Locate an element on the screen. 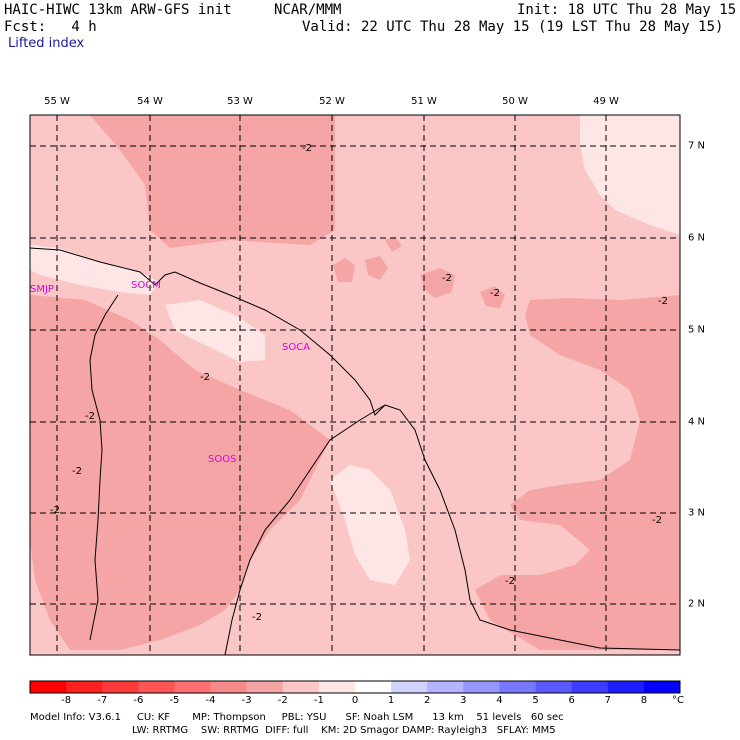 The image size is (740, 740). station-label: SOOS is located at coordinates (222, 459).